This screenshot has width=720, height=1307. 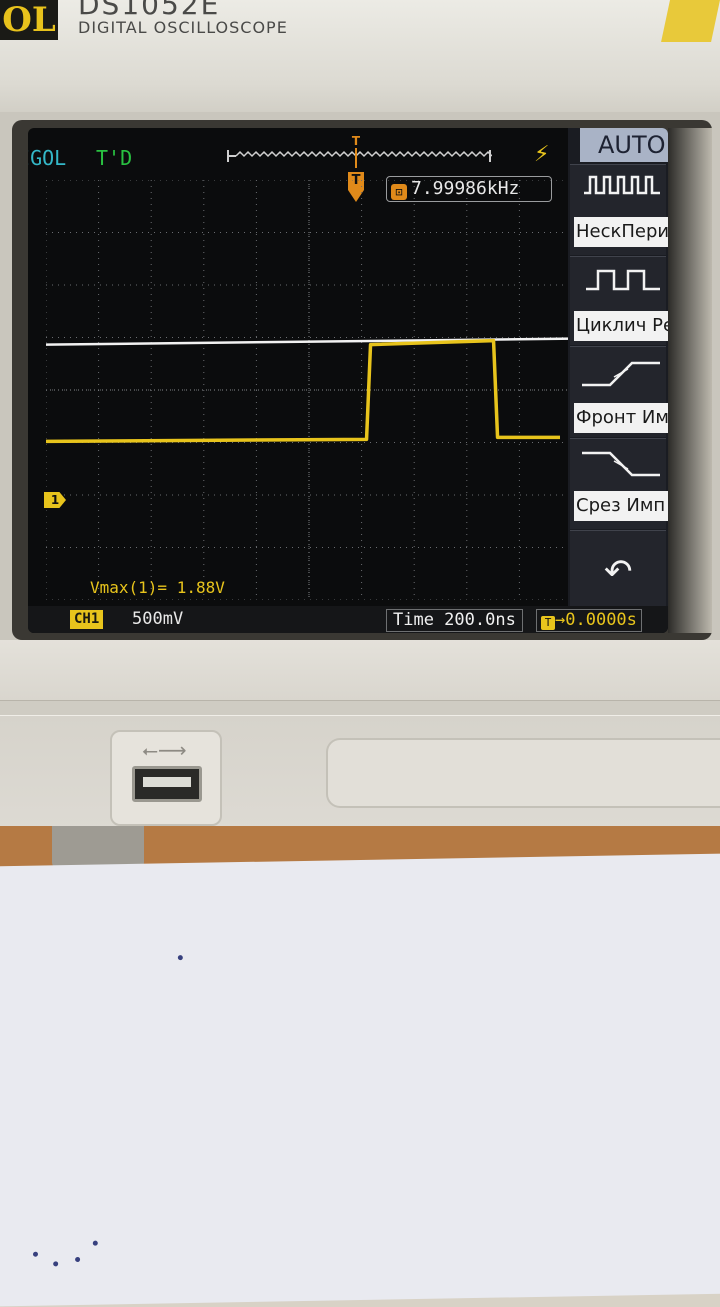 What do you see at coordinates (690, 380) in the screenshot?
I see `bezel-shadow` at bounding box center [690, 380].